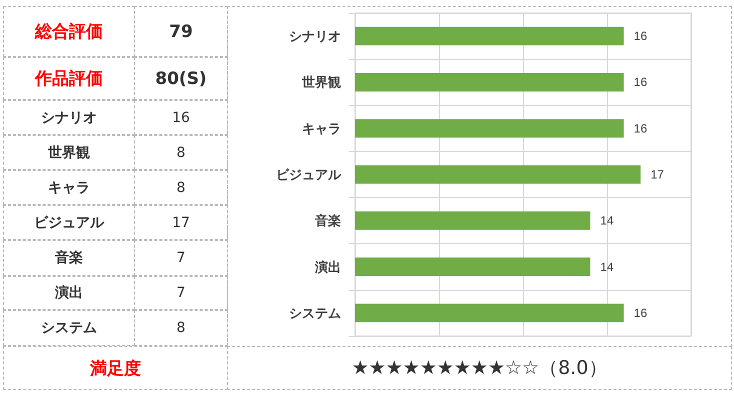 This screenshot has height=396, width=734. Describe the element at coordinates (321, 82) in the screenshot. I see `y-tick-label: 世界観` at that location.